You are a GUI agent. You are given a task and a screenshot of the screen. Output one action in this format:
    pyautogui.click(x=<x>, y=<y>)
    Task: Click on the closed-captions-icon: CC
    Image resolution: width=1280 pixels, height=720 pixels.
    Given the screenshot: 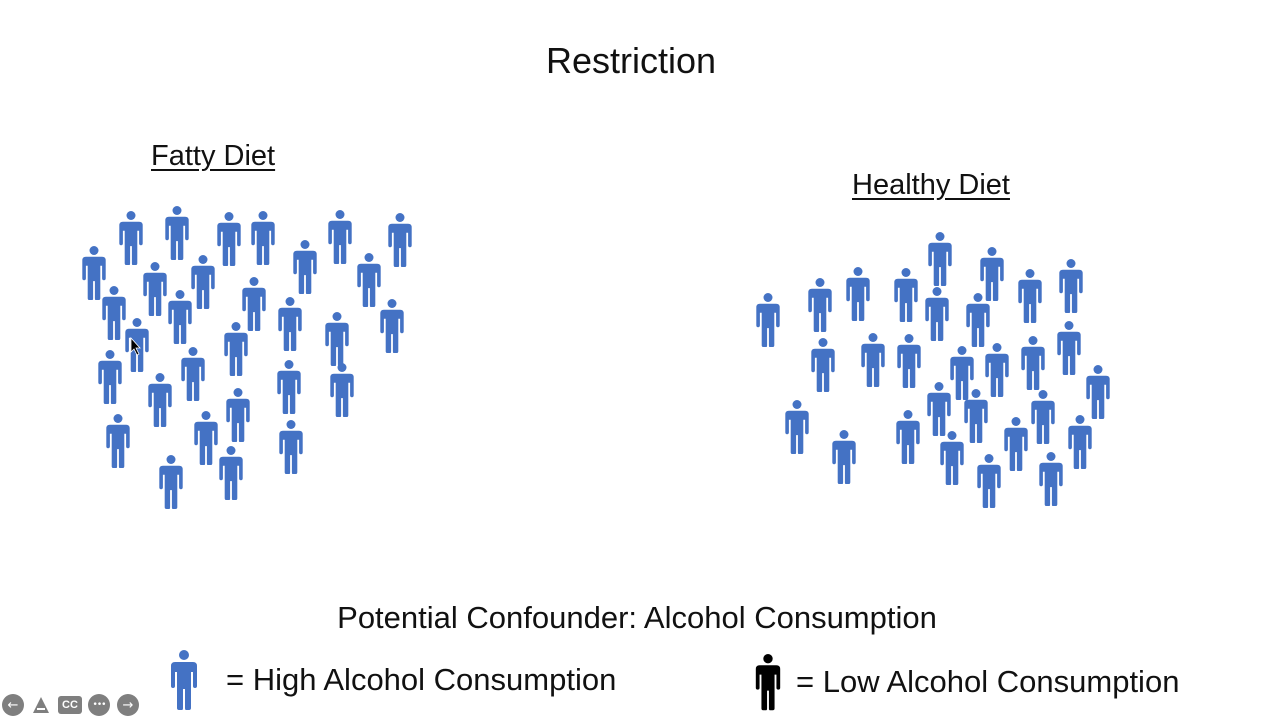 What is the action you would take?
    pyautogui.click(x=70, y=704)
    